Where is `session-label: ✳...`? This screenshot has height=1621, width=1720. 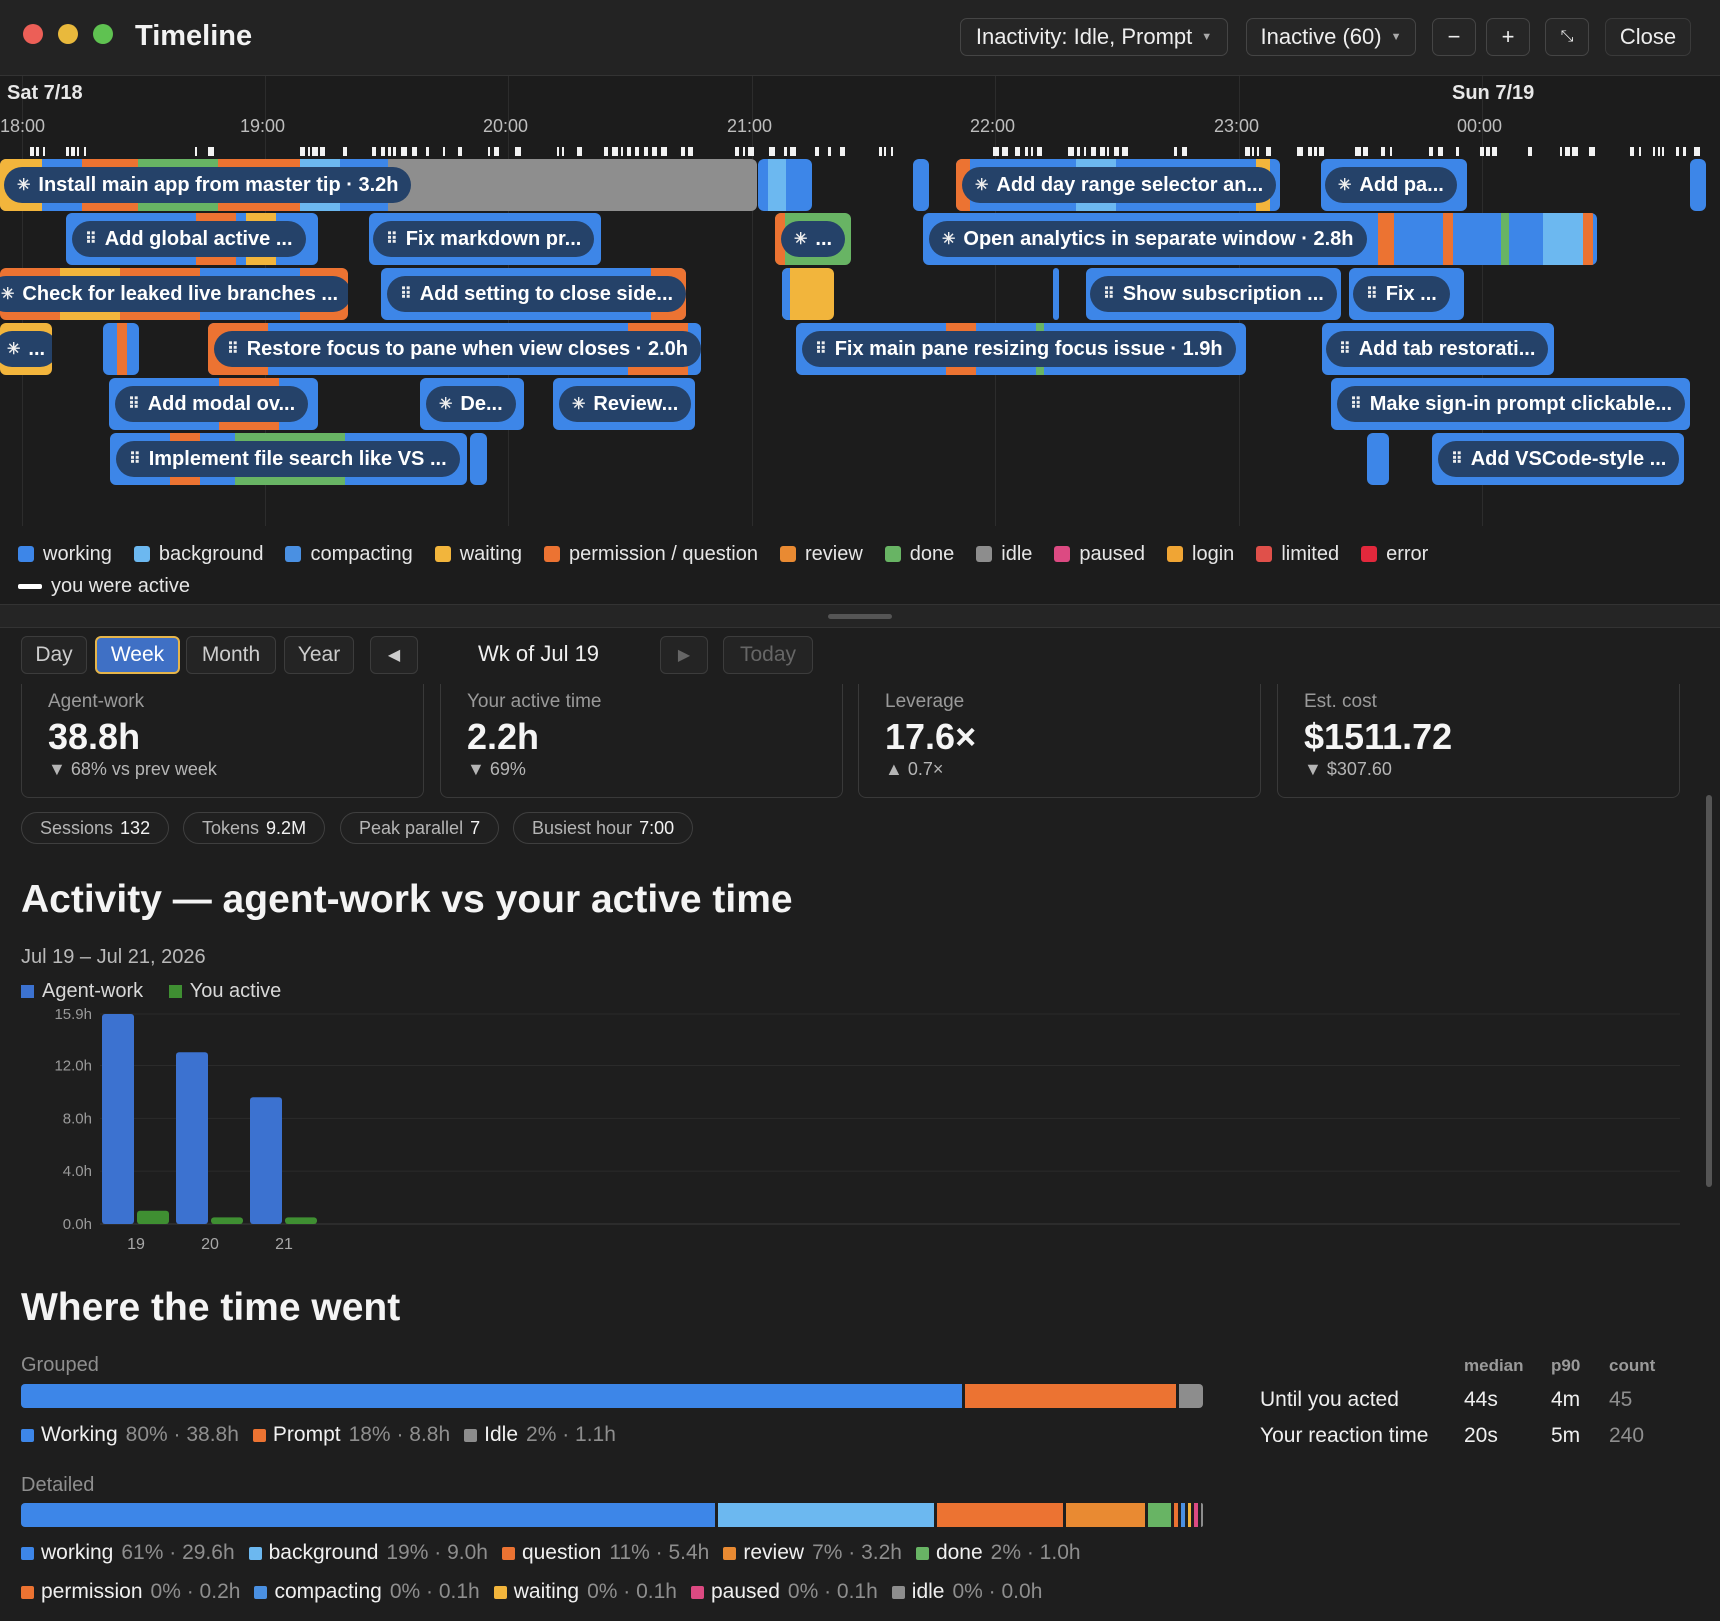 session-label: ✳... is located at coordinates (26, 349).